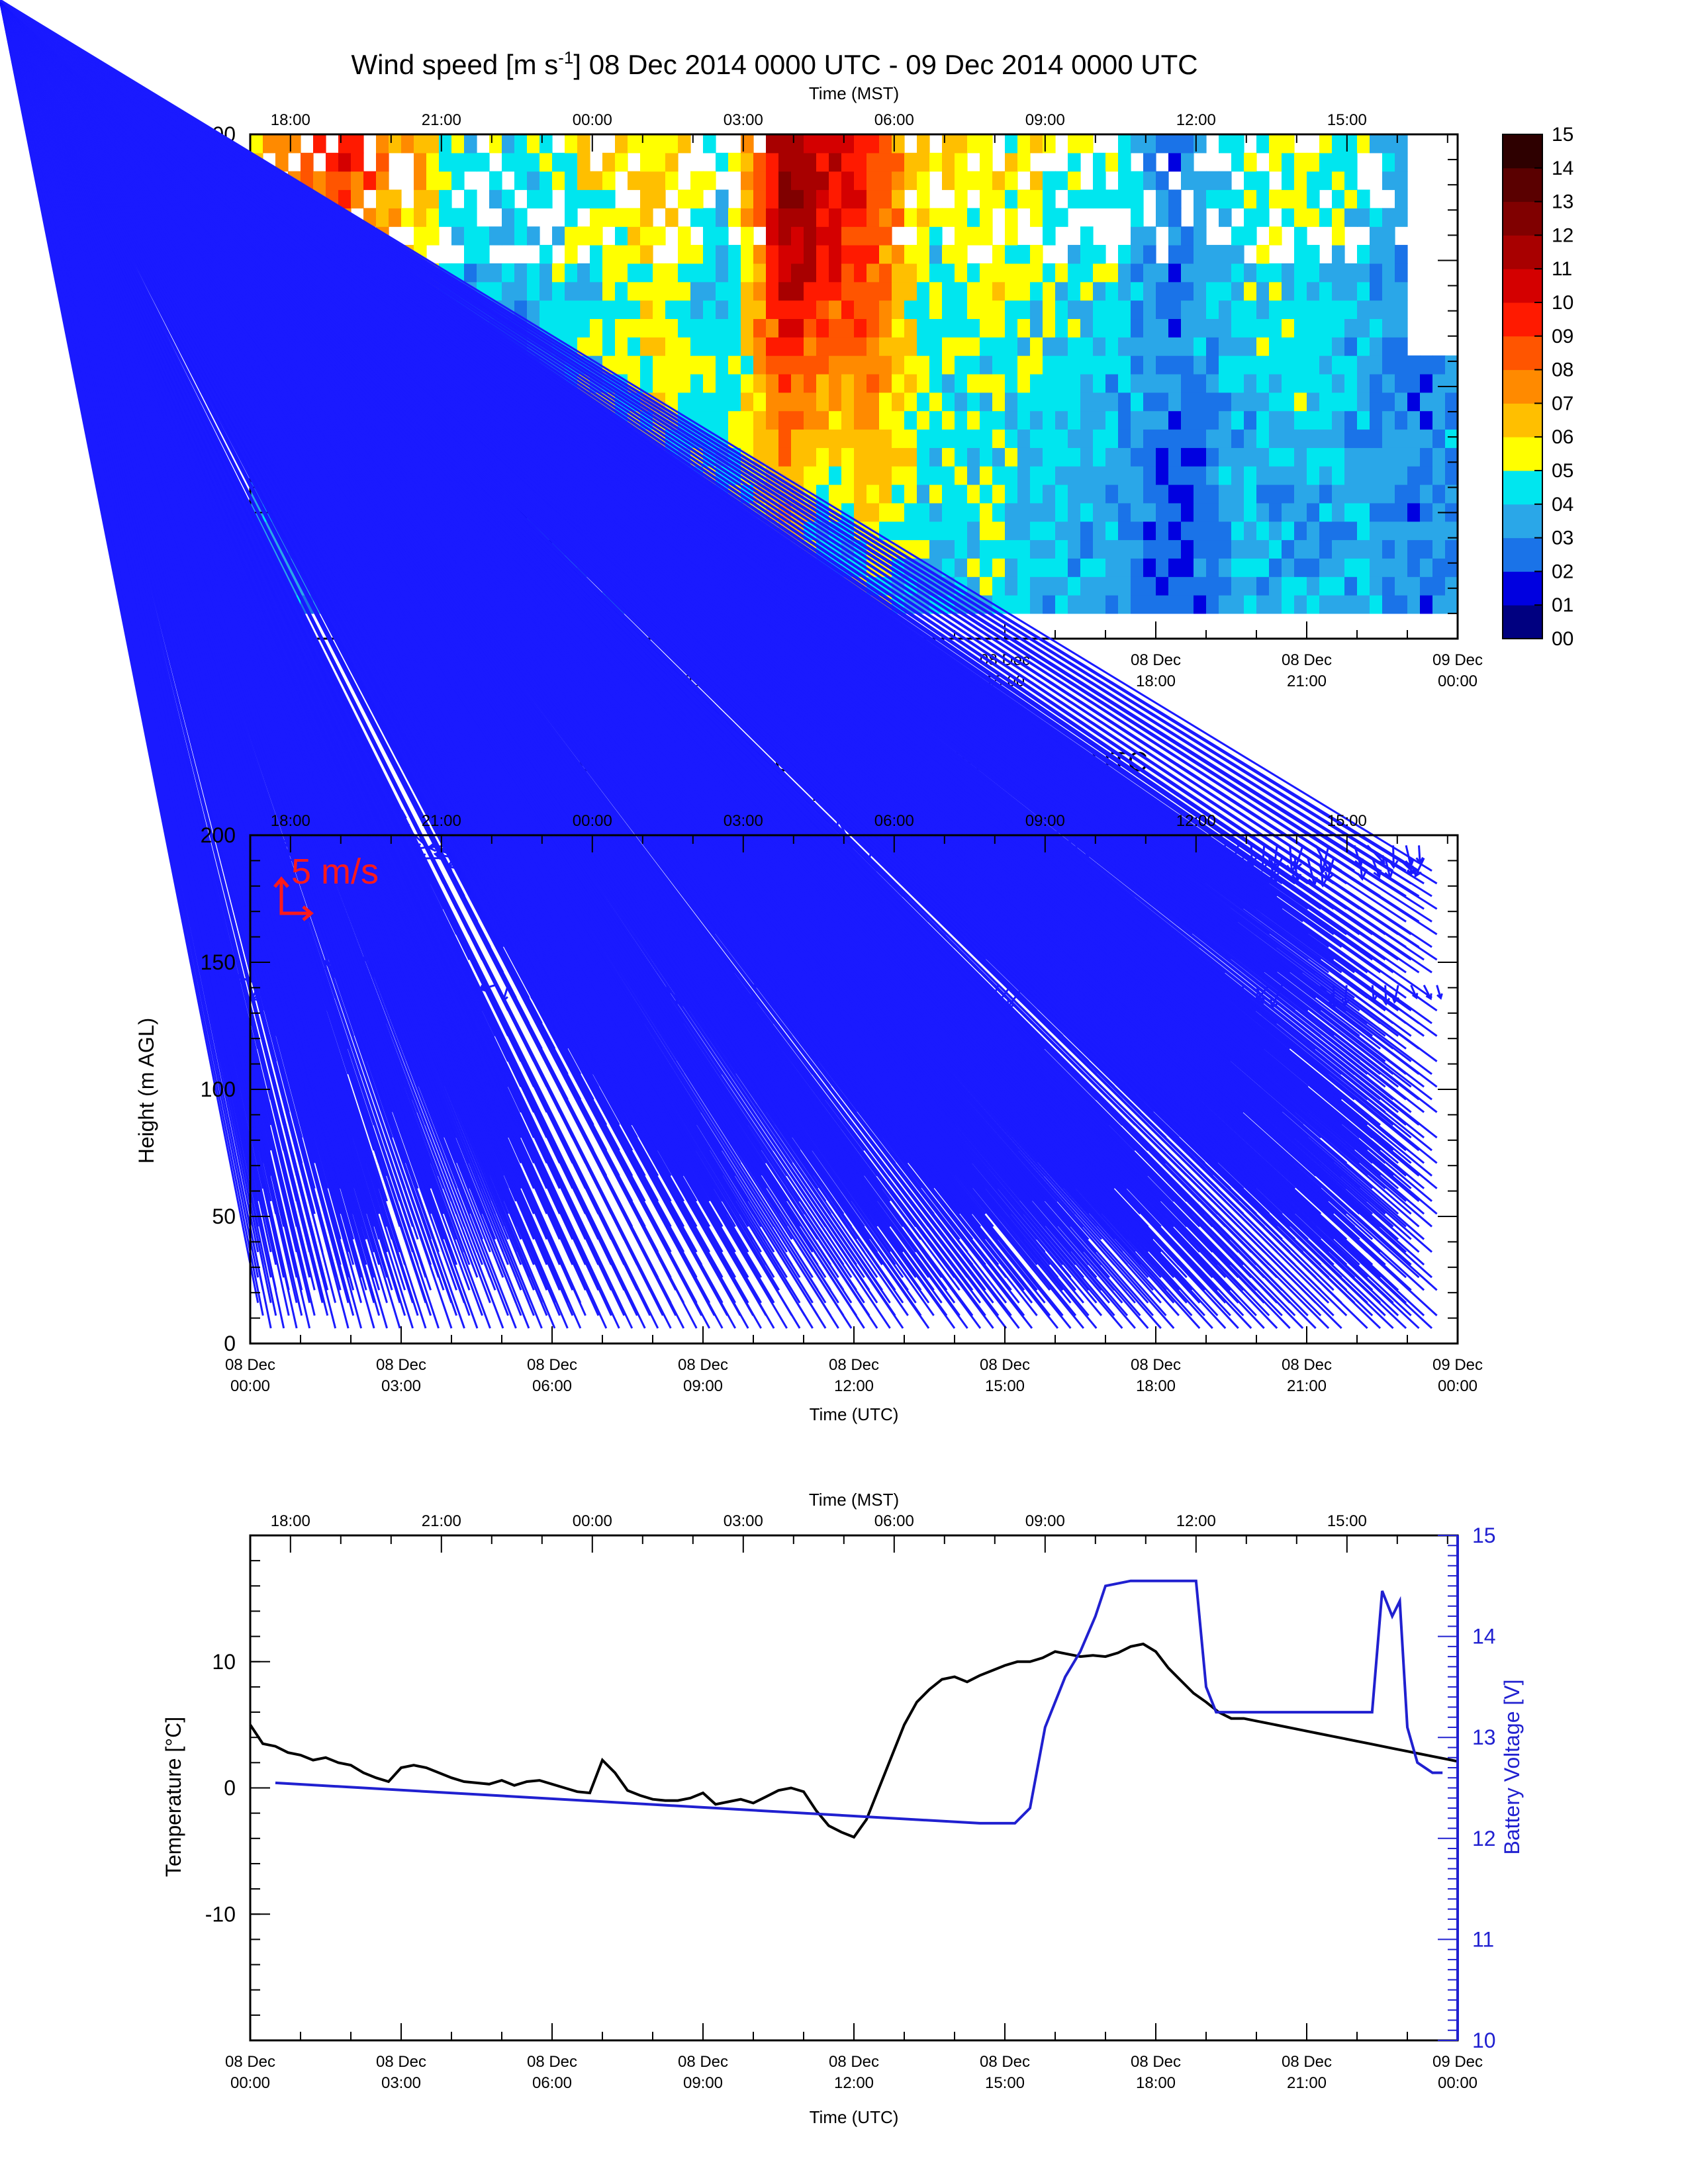 The height and width of the screenshot is (2184, 1688). What do you see at coordinates (1562, 168) in the screenshot?
I see `colorbar-label: 14` at bounding box center [1562, 168].